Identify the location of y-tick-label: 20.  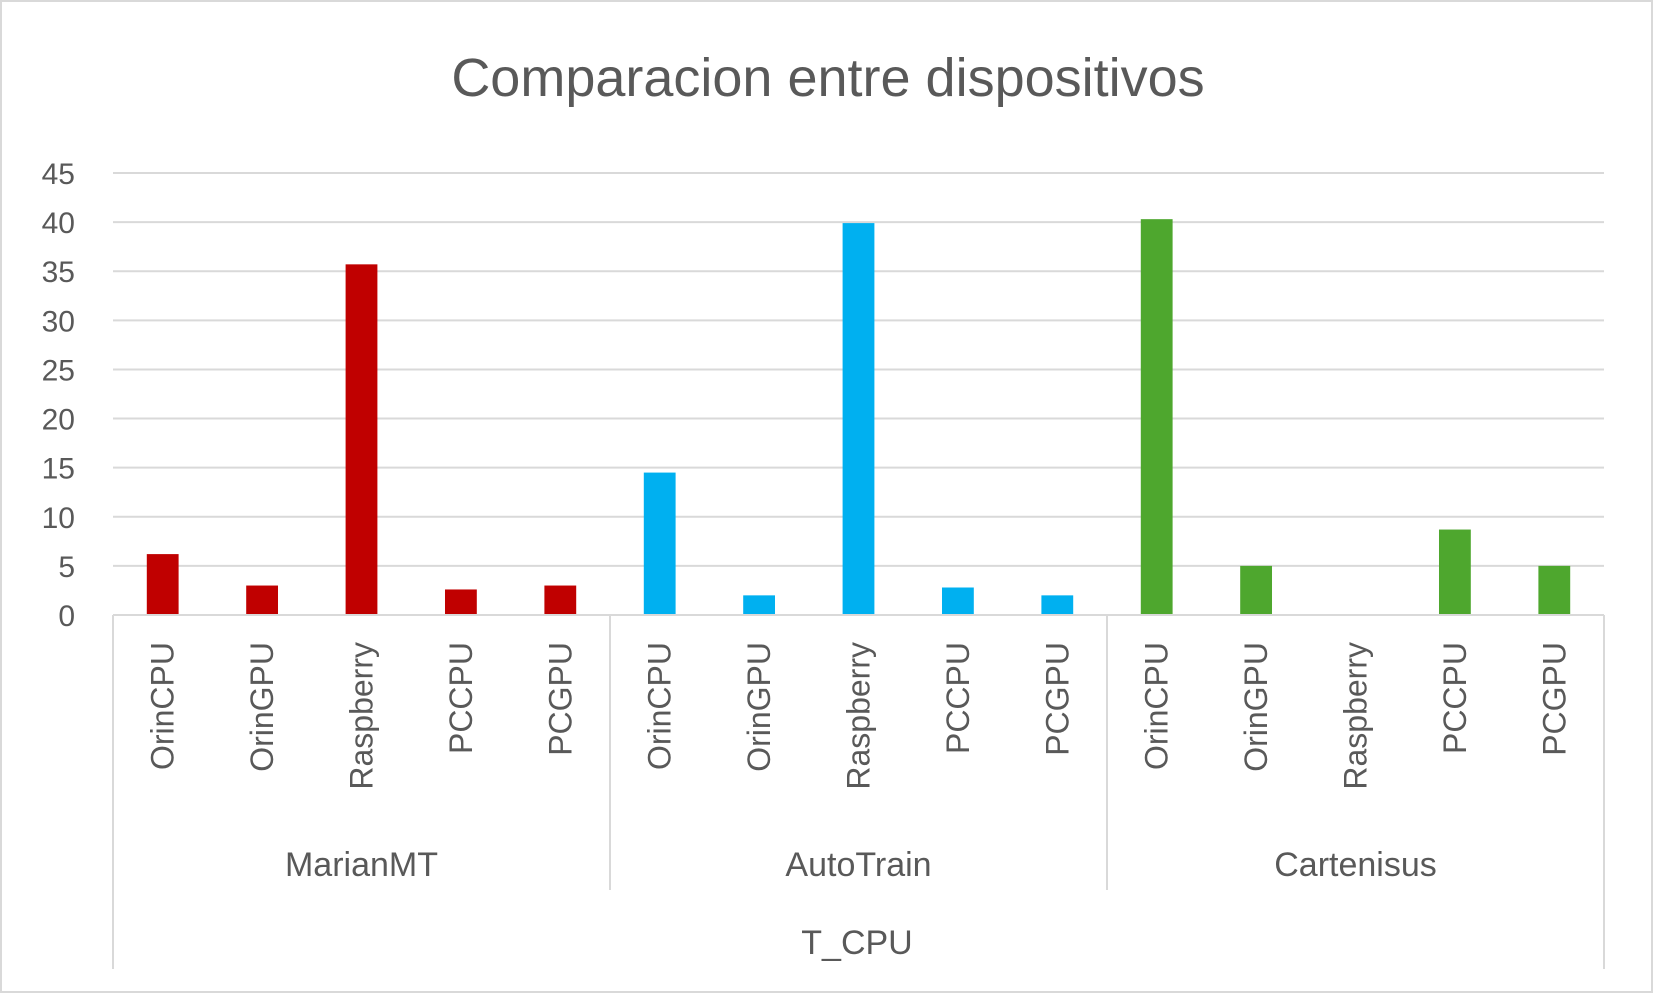
(58, 420).